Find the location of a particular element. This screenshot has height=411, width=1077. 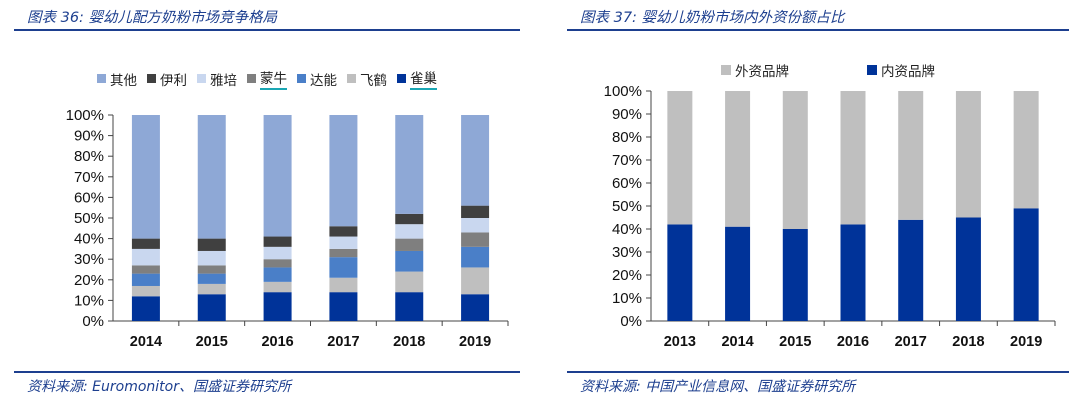

right-legend-item: 内资品牌 is located at coordinates (901, 70).